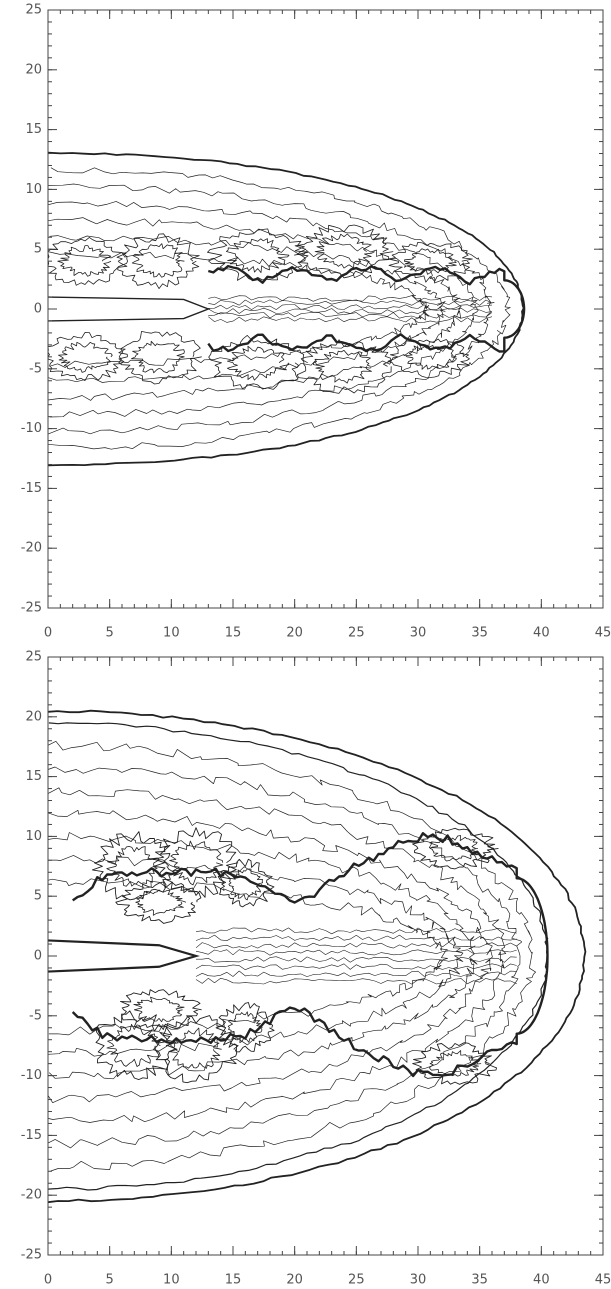 This screenshot has width=611, height=1289. Describe the element at coordinates (110, 1280) in the screenshot. I see `x-tick-label: 5` at that location.